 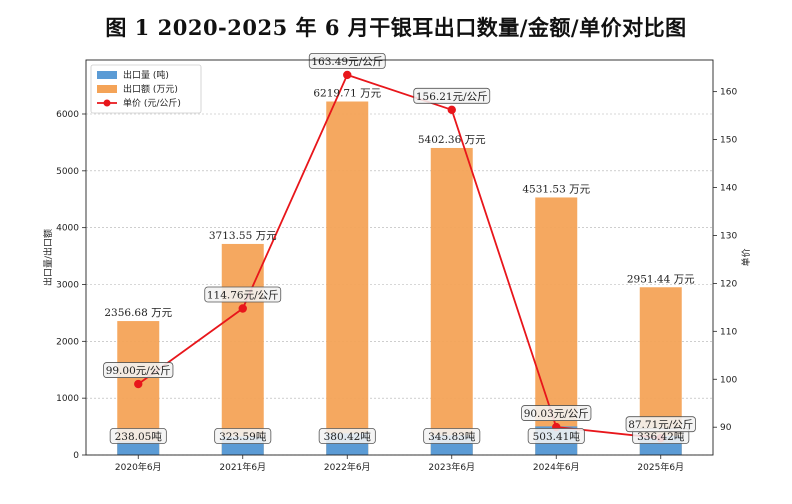 What do you see at coordinates (76, 456) in the screenshot?
I see `y-tick-label: 0` at bounding box center [76, 456].